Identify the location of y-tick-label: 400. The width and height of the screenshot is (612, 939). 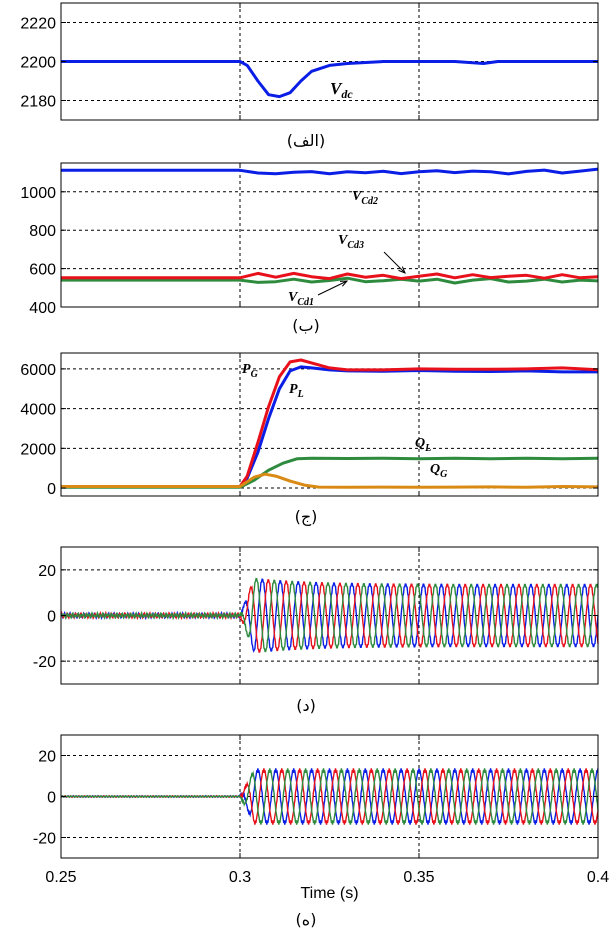
(42, 308).